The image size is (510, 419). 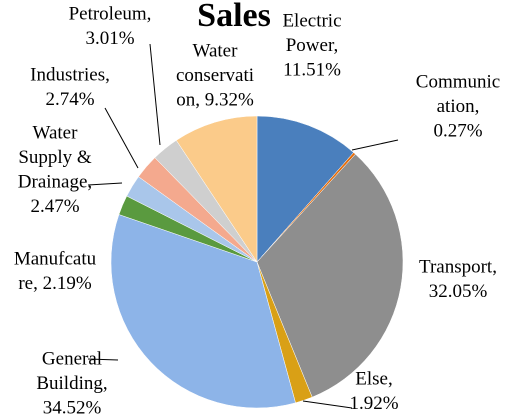 I want to click on slice-label: Supply &, so click(x=55, y=157).